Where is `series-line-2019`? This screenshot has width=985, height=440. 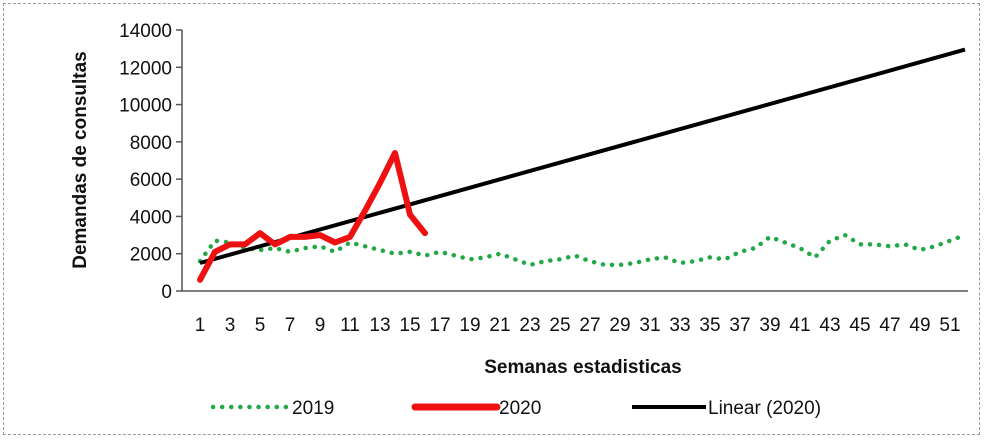
series-line-2019 is located at coordinates (582, 250).